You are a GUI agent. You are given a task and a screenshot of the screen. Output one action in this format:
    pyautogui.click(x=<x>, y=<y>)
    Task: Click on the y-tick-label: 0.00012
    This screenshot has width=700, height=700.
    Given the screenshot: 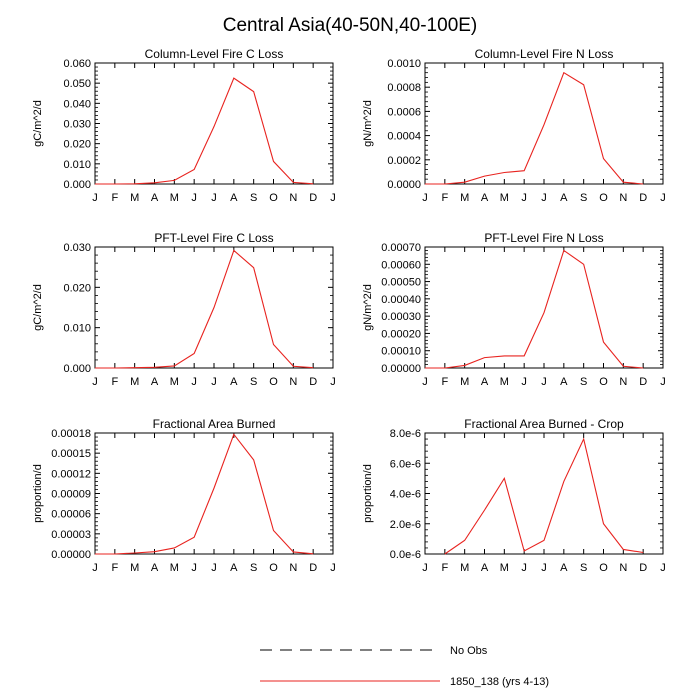 What is the action you would take?
    pyautogui.click(x=71, y=474)
    